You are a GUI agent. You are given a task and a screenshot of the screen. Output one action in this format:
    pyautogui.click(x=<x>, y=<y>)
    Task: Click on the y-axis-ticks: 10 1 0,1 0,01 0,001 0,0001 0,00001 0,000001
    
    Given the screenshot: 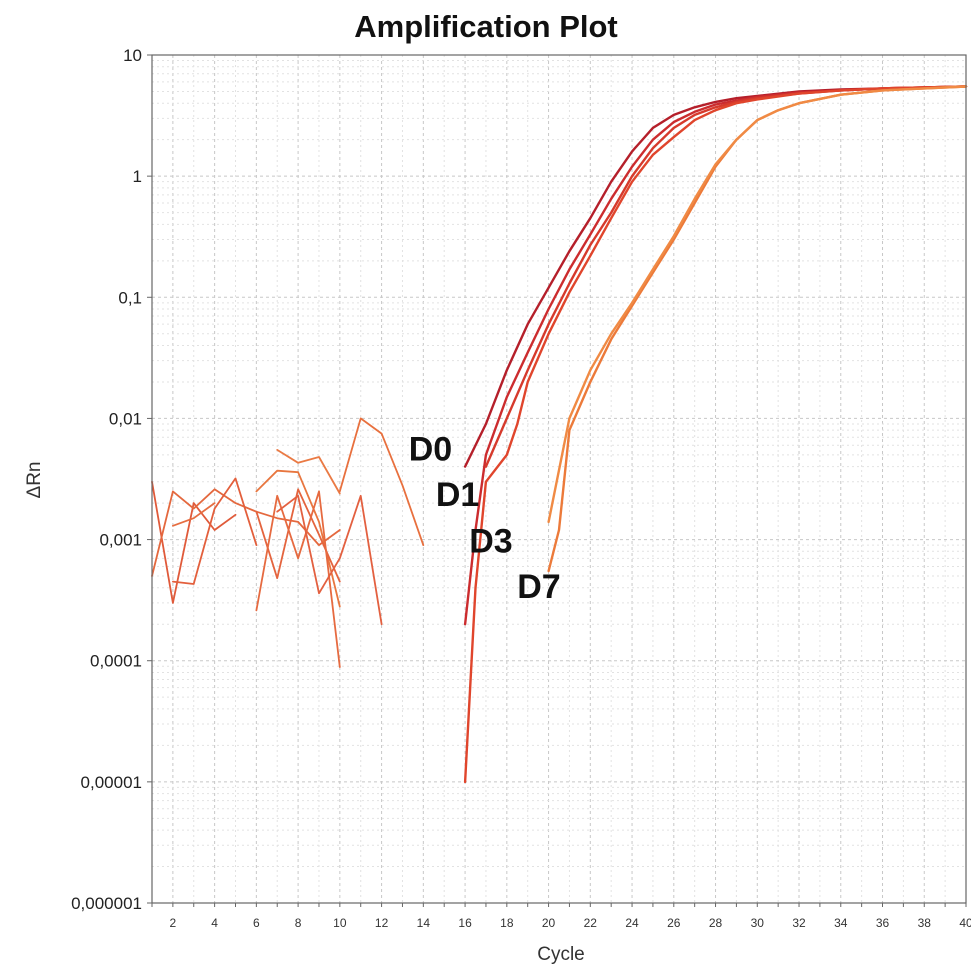 What is the action you would take?
    pyautogui.click(x=111, y=479)
    